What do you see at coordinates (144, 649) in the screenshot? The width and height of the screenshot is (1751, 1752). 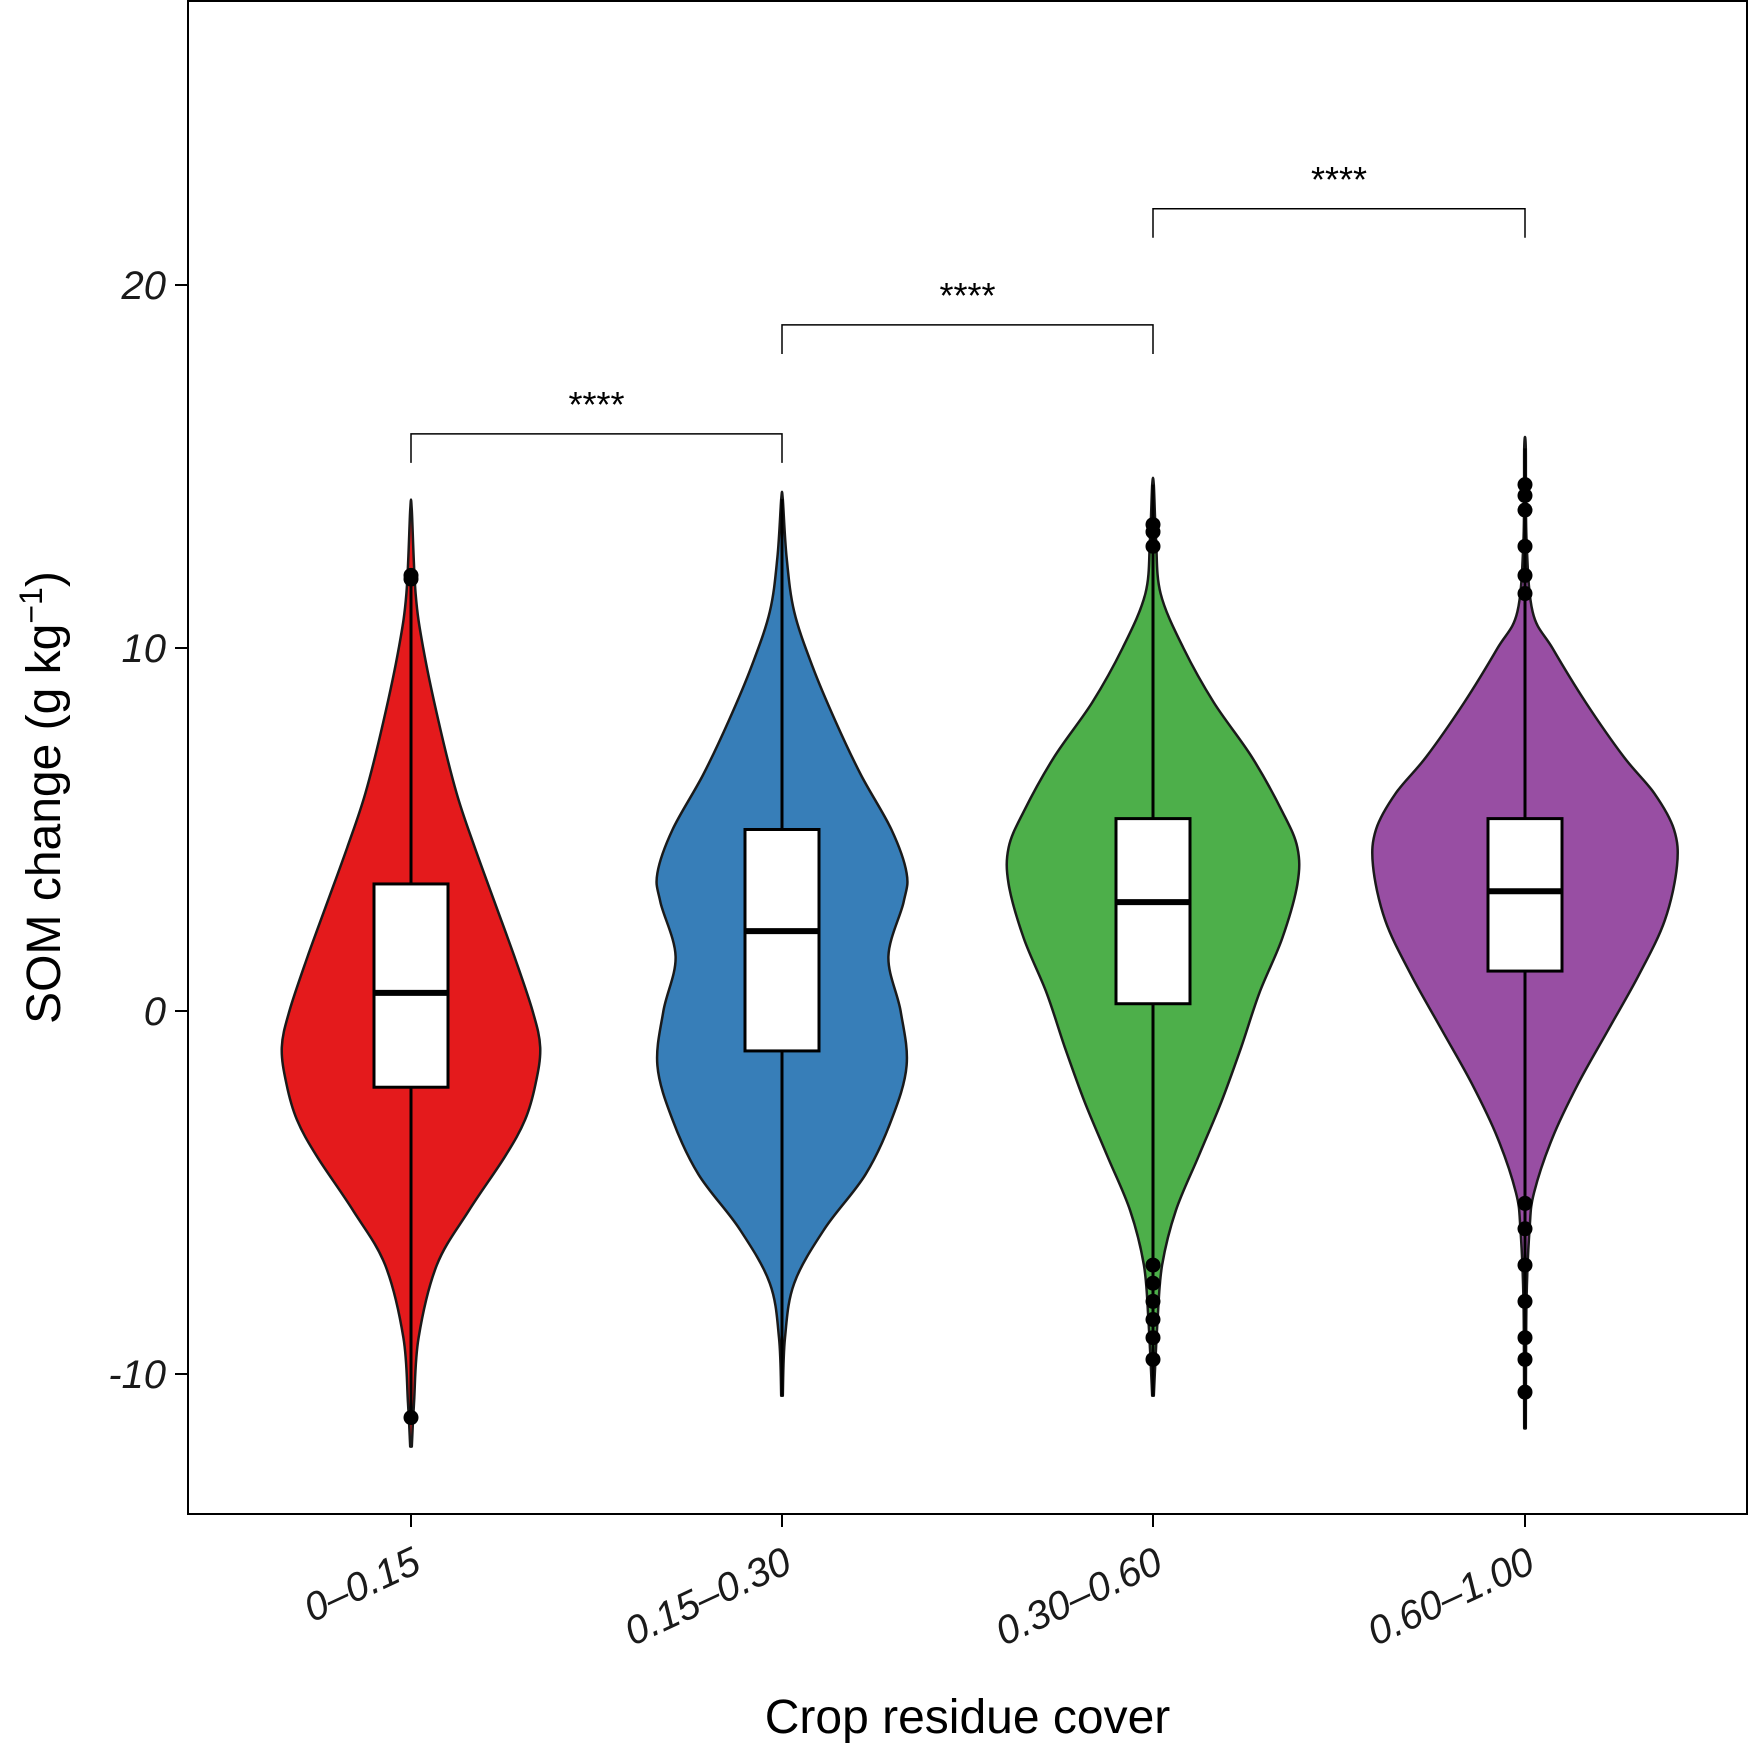 I see `y-tick-label: 10` at bounding box center [144, 649].